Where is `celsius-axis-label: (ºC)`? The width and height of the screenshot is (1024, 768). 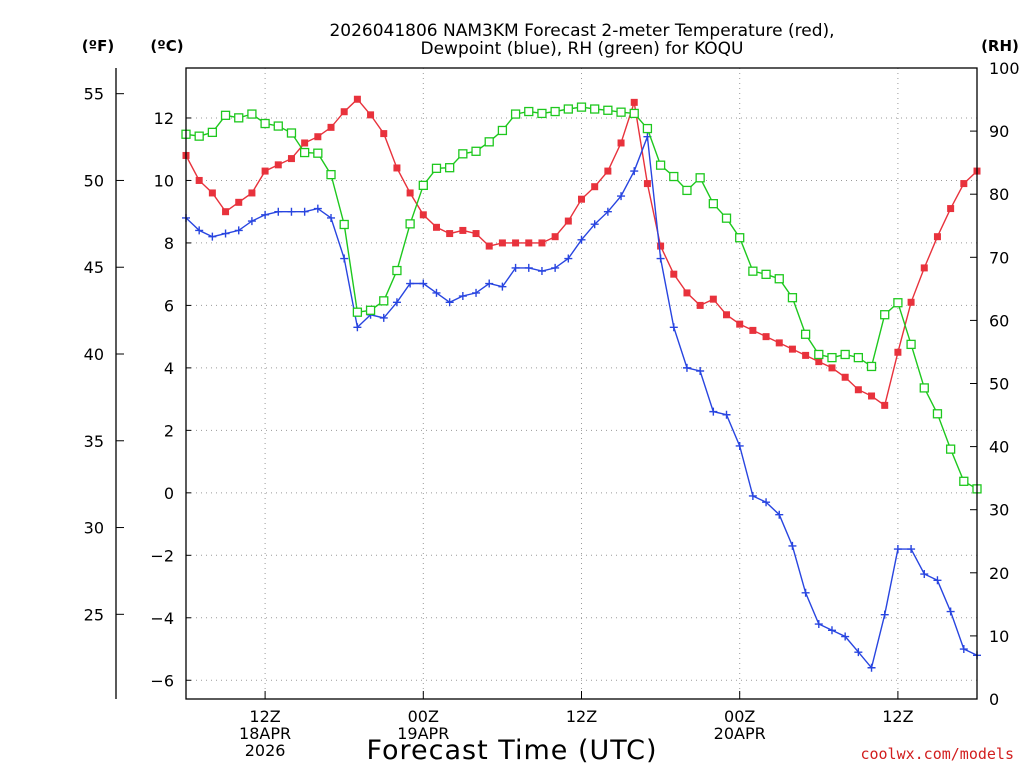 celsius-axis-label: (ºC) is located at coordinates (166, 46).